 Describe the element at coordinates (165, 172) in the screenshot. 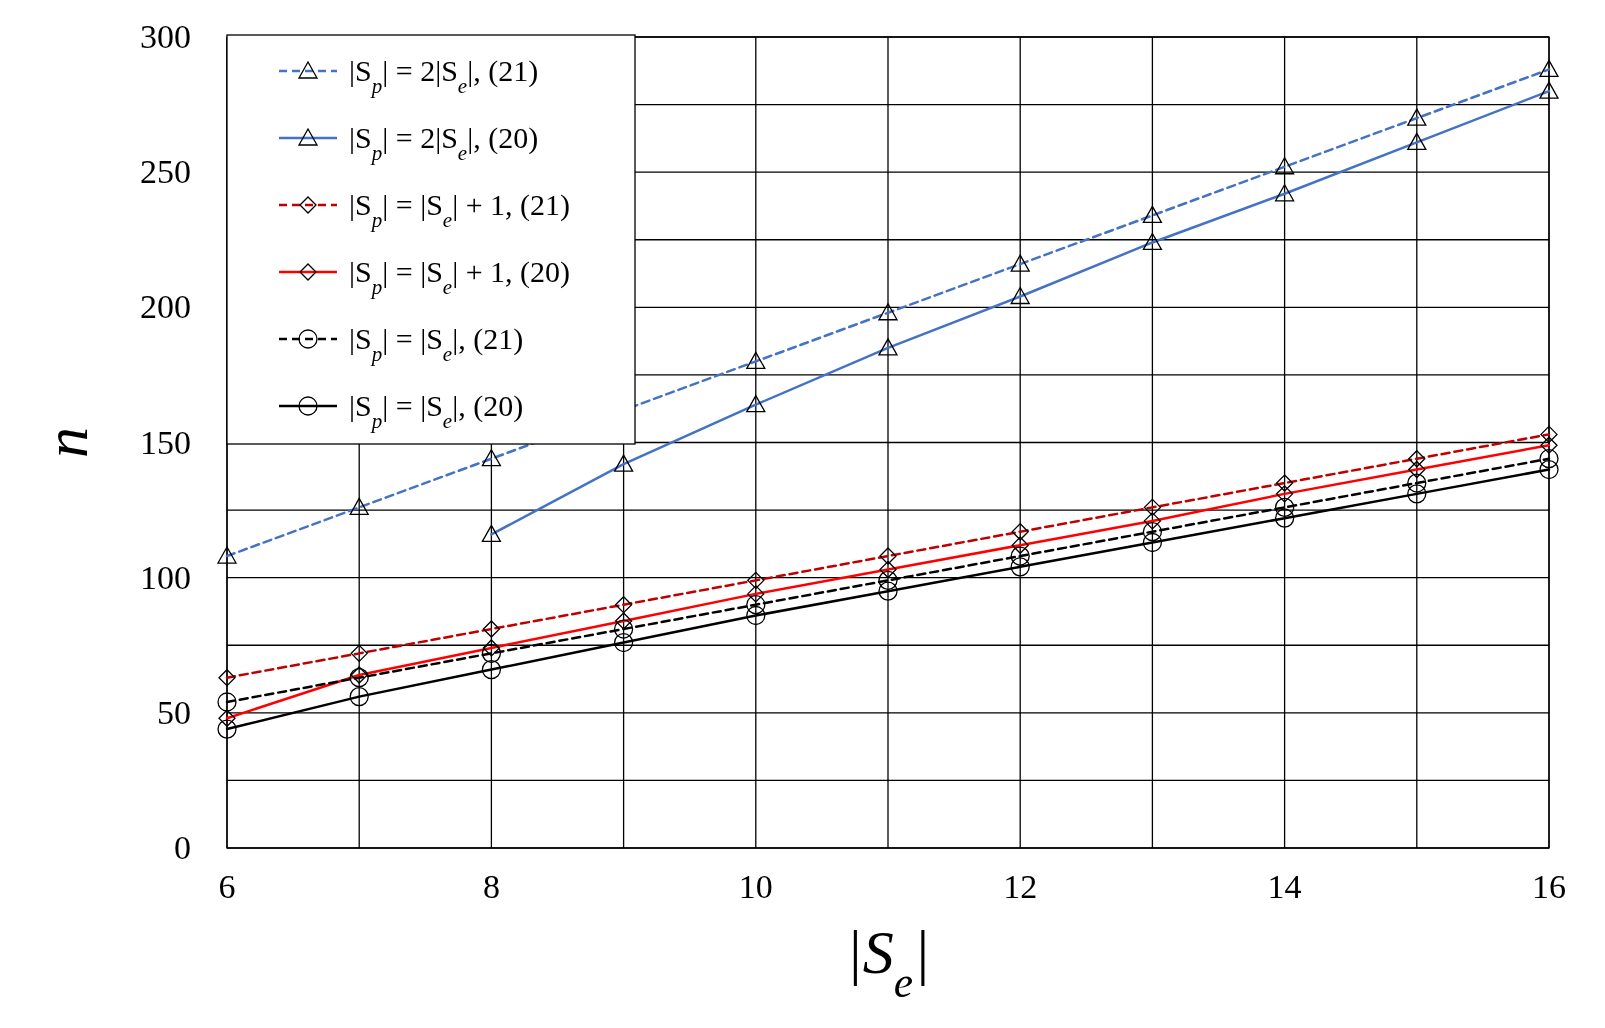

I see `y-tick-label: 250` at that location.